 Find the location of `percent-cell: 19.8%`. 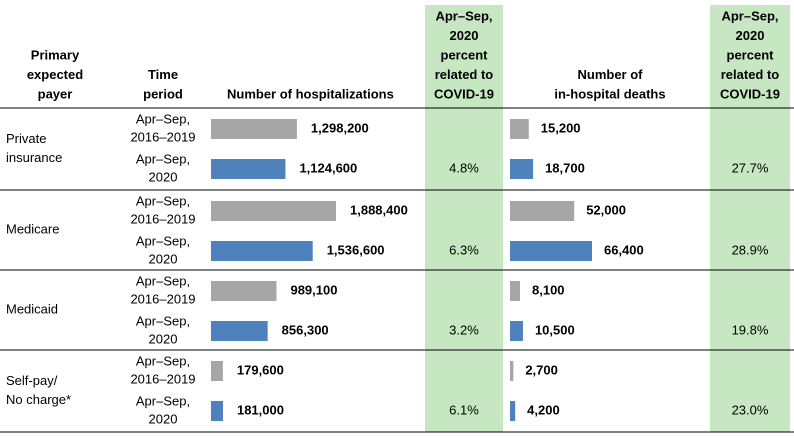

percent-cell: 19.8% is located at coordinates (750, 329).